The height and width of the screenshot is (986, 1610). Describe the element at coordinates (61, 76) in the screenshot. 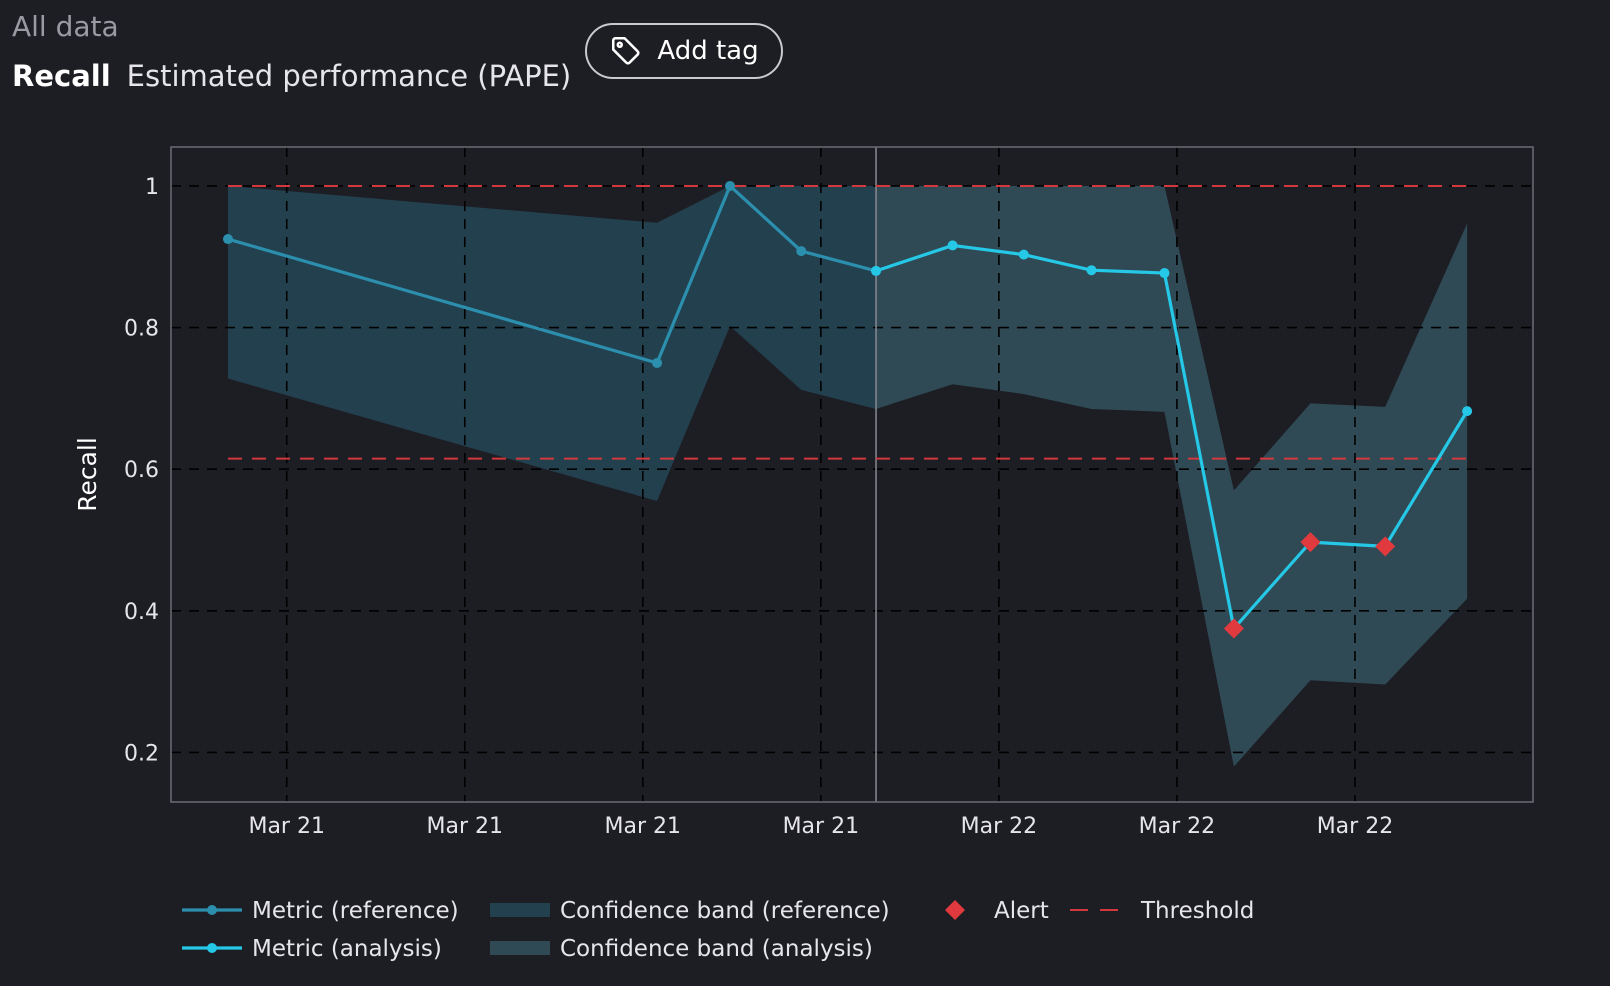

I see `metric-name: Recall` at that location.